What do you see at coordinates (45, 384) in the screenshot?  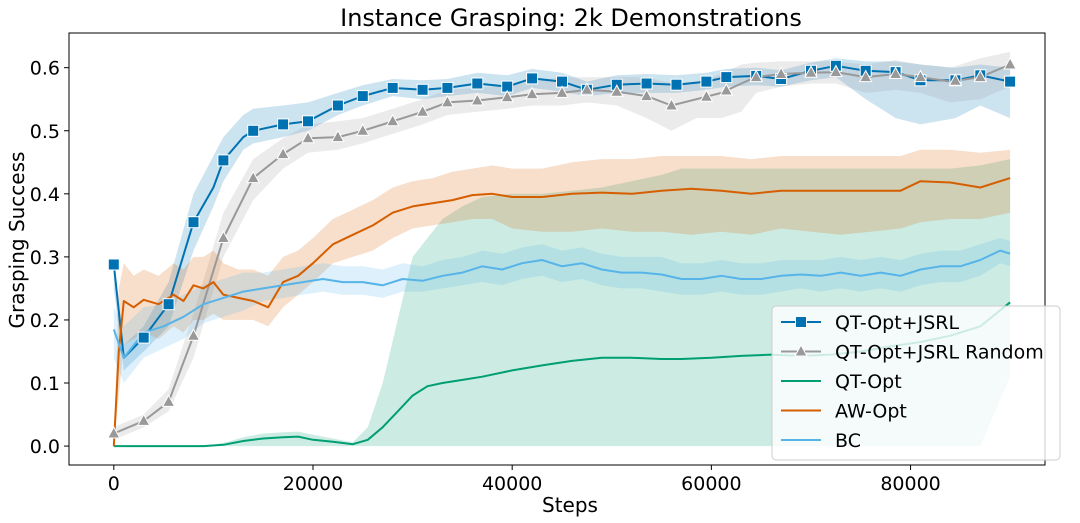 I see `y-tick-label-1: 0.1` at bounding box center [45, 384].